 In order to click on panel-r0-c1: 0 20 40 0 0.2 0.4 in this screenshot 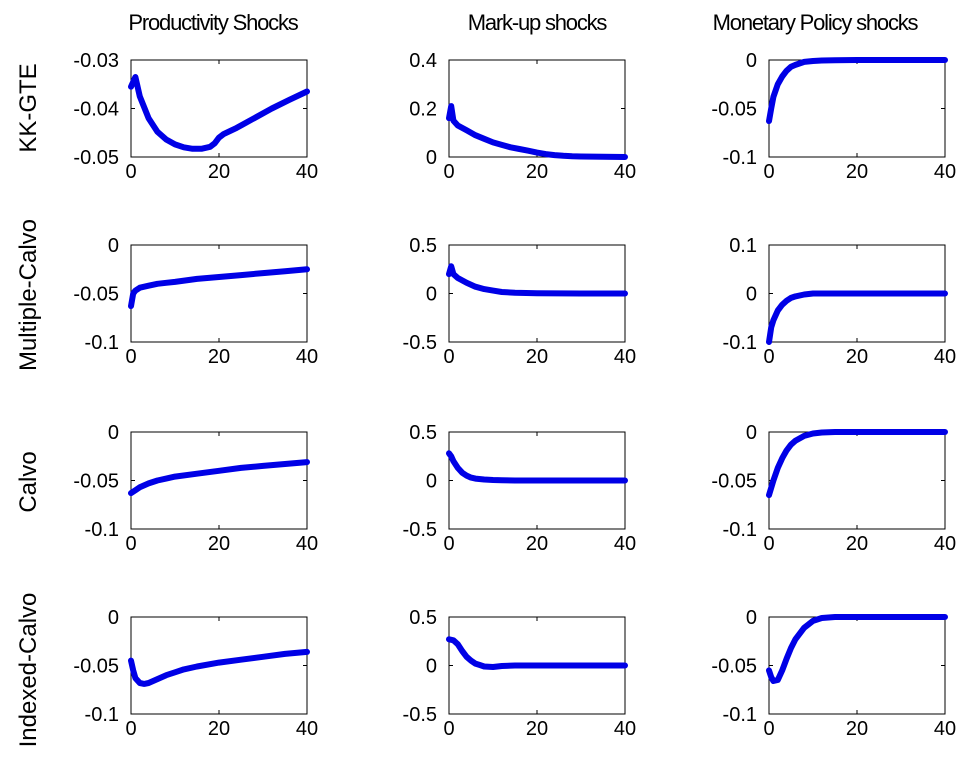, I will do `click(522, 116)`.